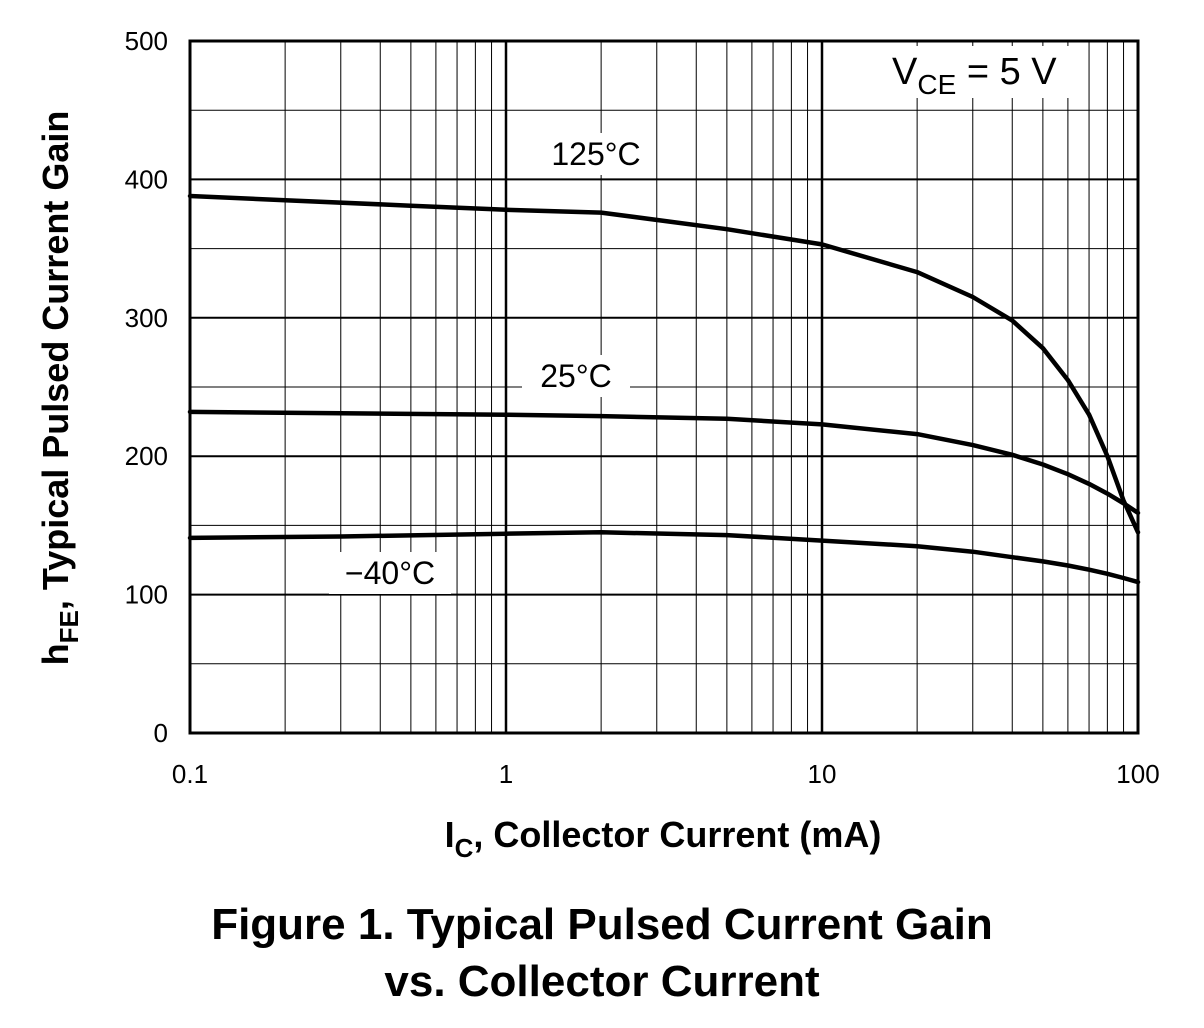 This screenshot has height=1028, width=1204. What do you see at coordinates (59, 388) in the screenshot?
I see `y-axis-label: hFE, Typical Pulsed Current Gain` at bounding box center [59, 388].